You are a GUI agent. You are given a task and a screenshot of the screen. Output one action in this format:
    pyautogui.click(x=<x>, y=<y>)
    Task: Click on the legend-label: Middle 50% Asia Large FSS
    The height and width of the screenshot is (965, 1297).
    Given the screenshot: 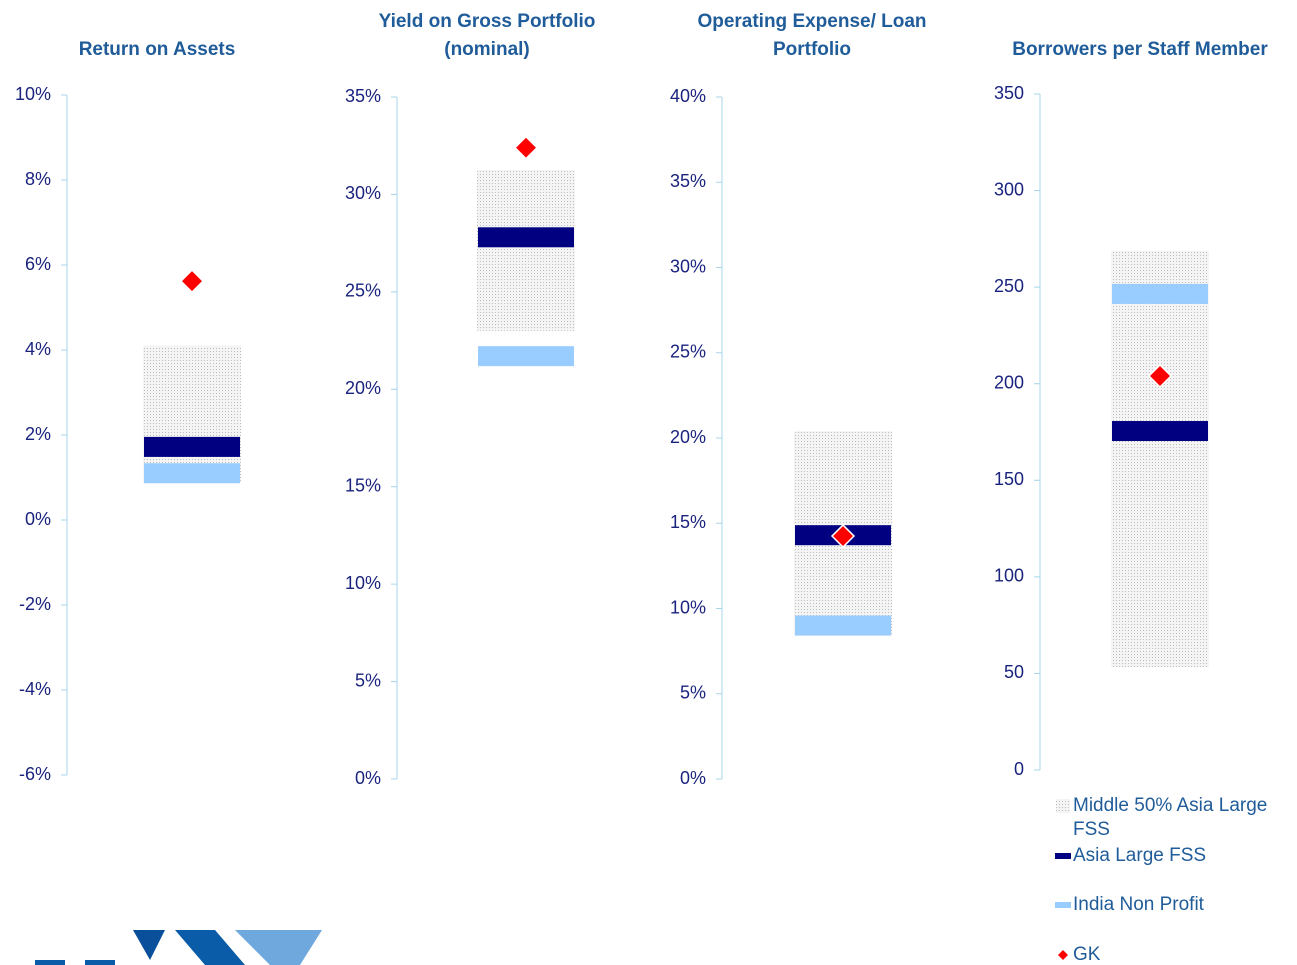 What is the action you would take?
    pyautogui.click(x=1170, y=817)
    